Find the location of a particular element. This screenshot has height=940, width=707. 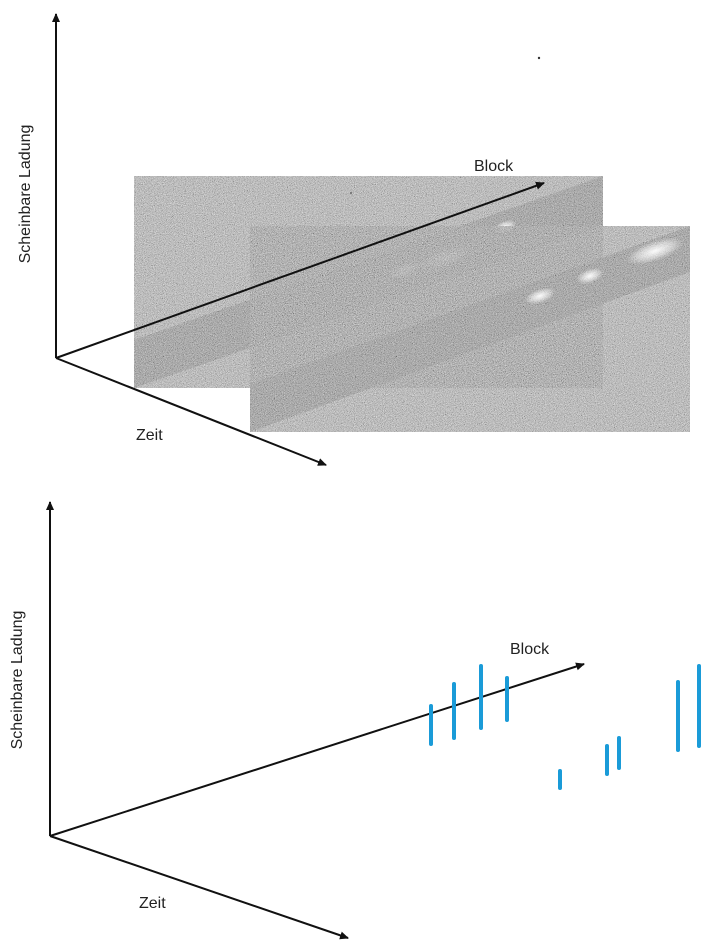

bottom-z-axis-label: Block is located at coordinates (530, 649).